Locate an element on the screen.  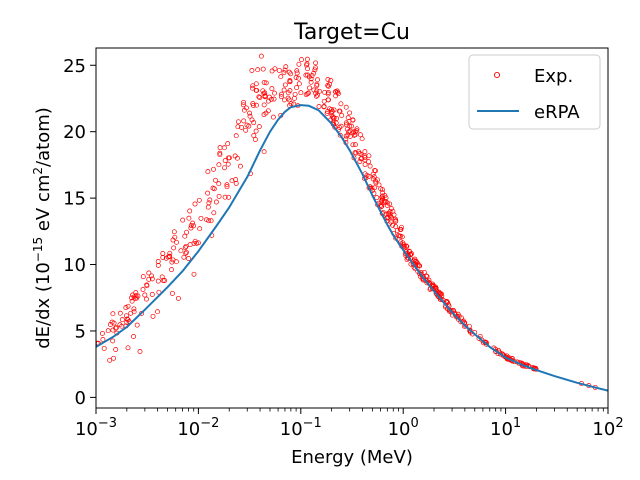
x-tick-label: 10¹ is located at coordinates (505, 428).